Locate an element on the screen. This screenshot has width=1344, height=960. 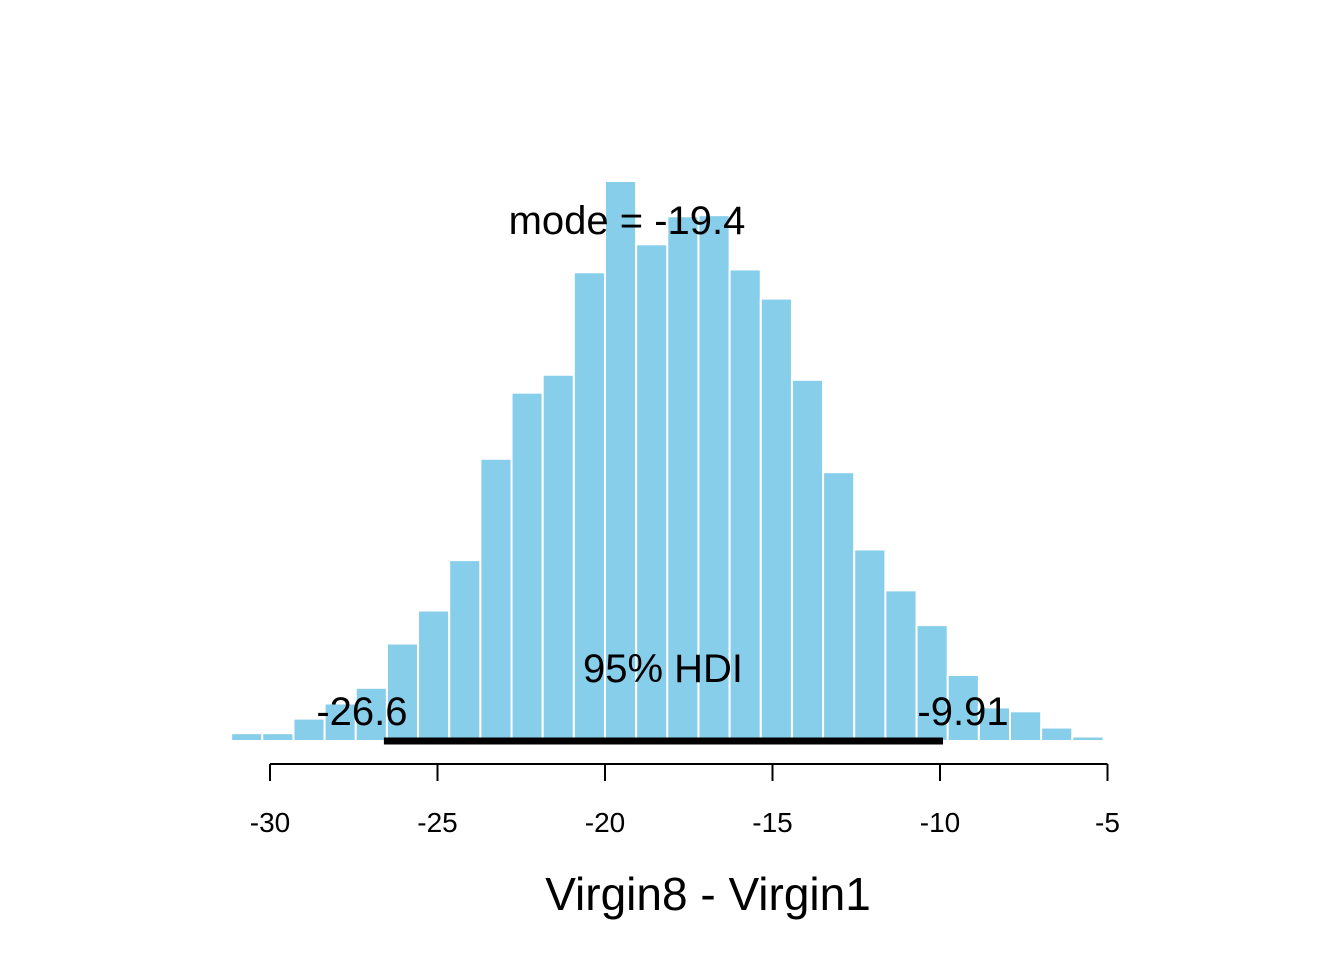
x-tick-label: -5 is located at coordinates (1107, 822).